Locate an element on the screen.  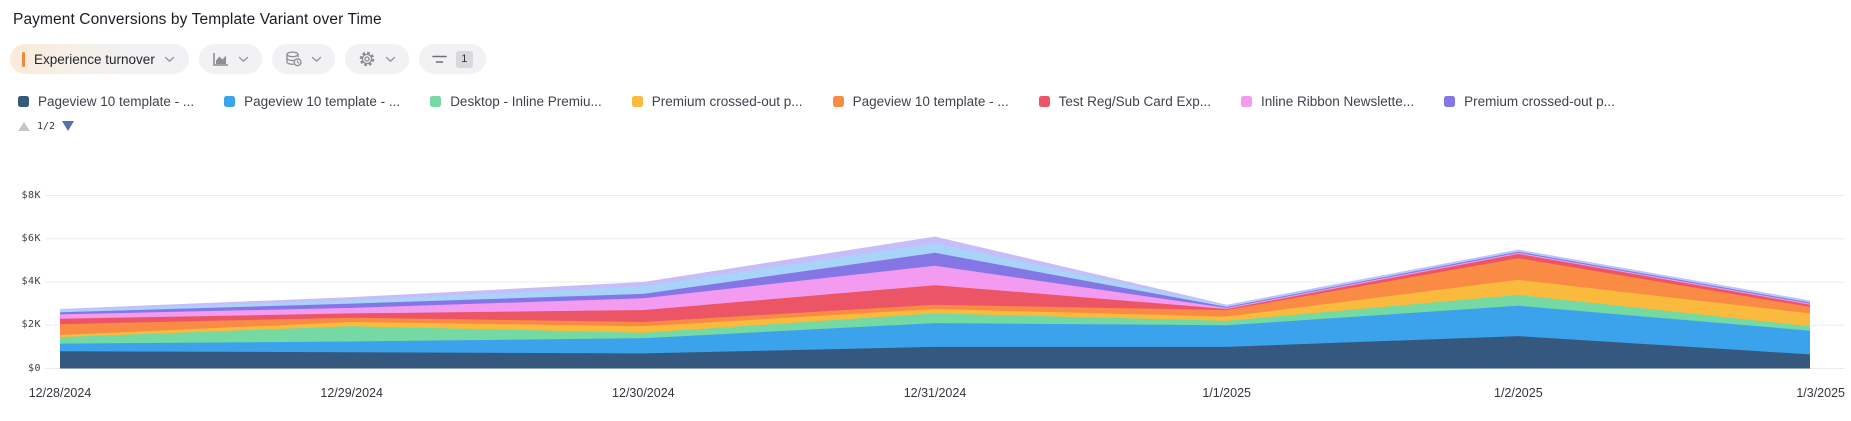
database-clock-icon is located at coordinates (294, 59).